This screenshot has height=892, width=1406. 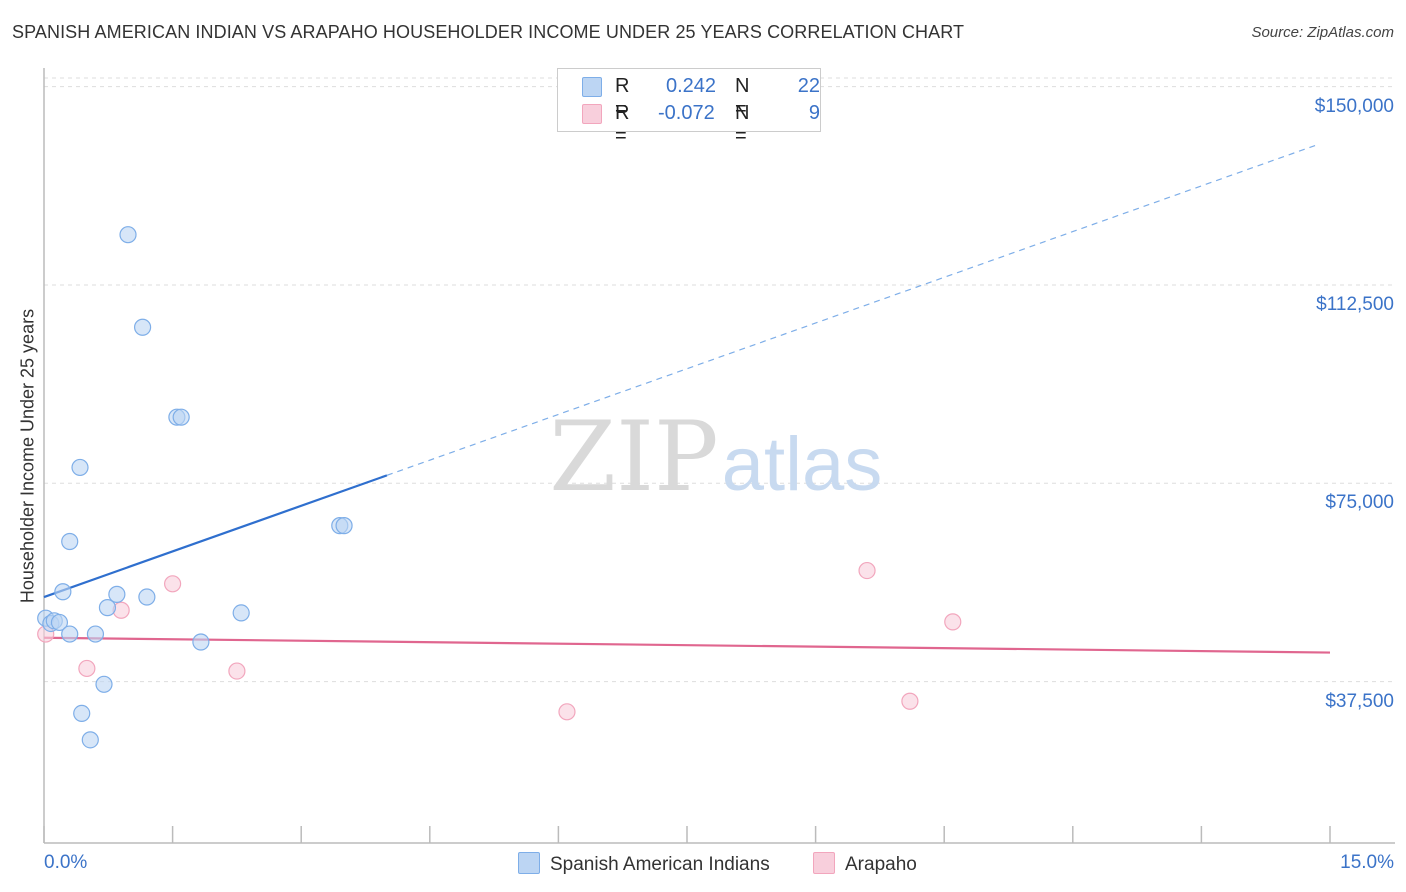 I want to click on legend-n-value: 9, so click(x=814, y=113).